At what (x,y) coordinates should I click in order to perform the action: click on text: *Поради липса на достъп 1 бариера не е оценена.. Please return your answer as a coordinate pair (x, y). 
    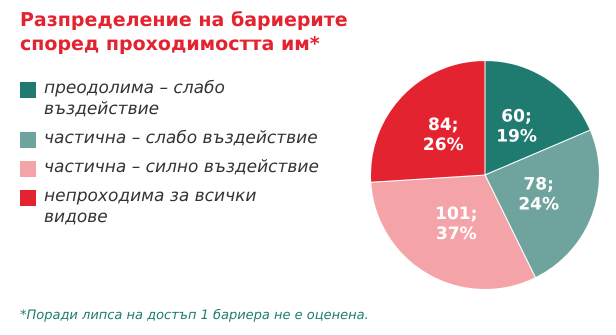
    Looking at the image, I should click on (194, 315).